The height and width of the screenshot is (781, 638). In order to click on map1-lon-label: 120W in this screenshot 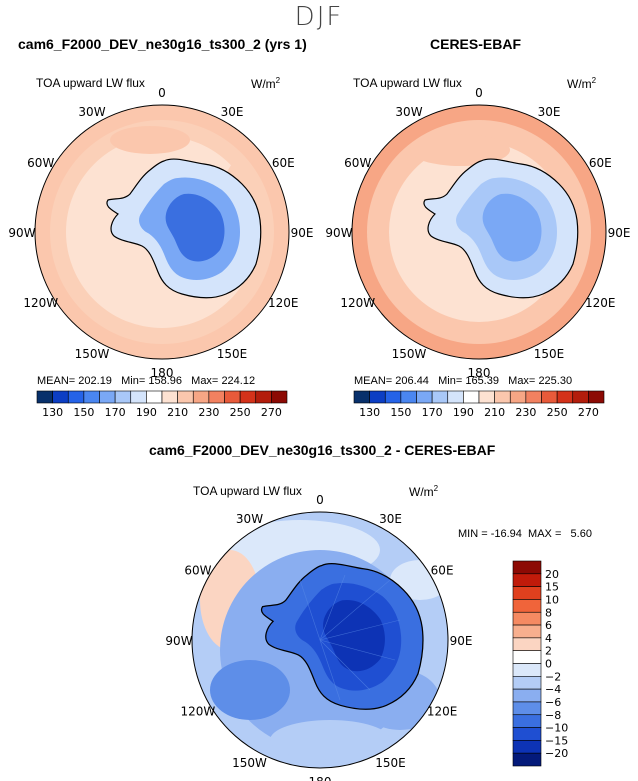, I will do `click(40, 303)`.